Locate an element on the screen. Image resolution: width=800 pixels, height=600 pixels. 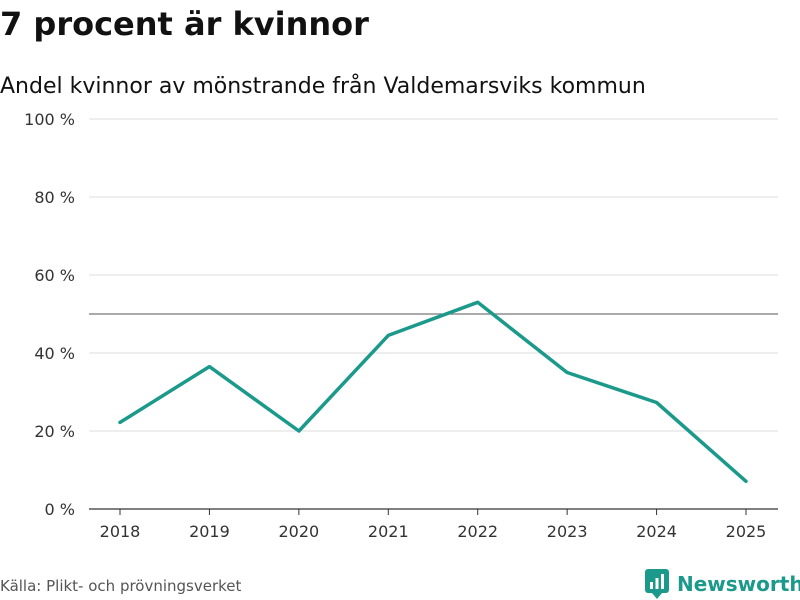
x-tick-label: 2019 is located at coordinates (209, 531).